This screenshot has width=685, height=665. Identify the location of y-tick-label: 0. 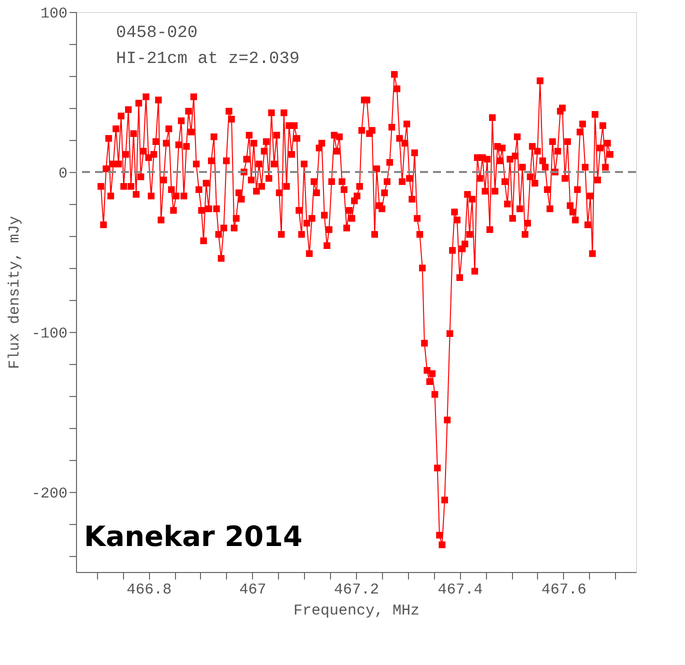
(63, 174).